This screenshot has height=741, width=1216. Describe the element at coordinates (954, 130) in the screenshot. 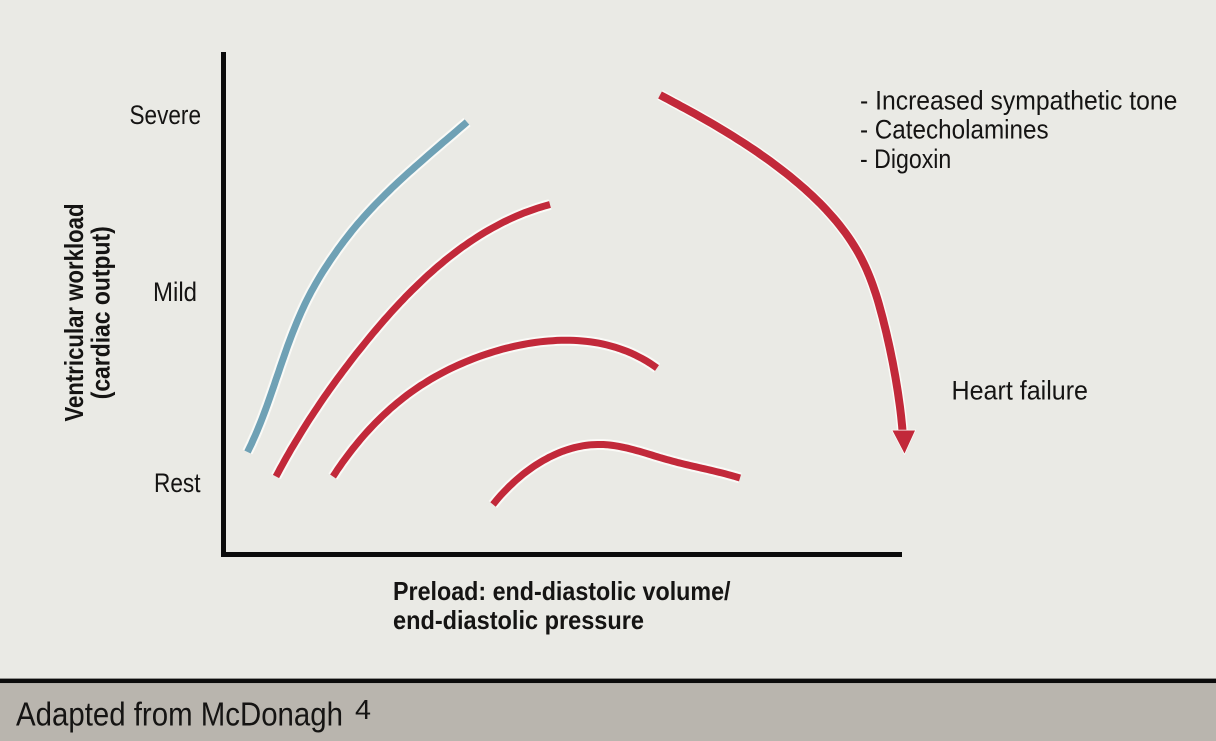

I see `svg-text: - Catecholamines` at that location.